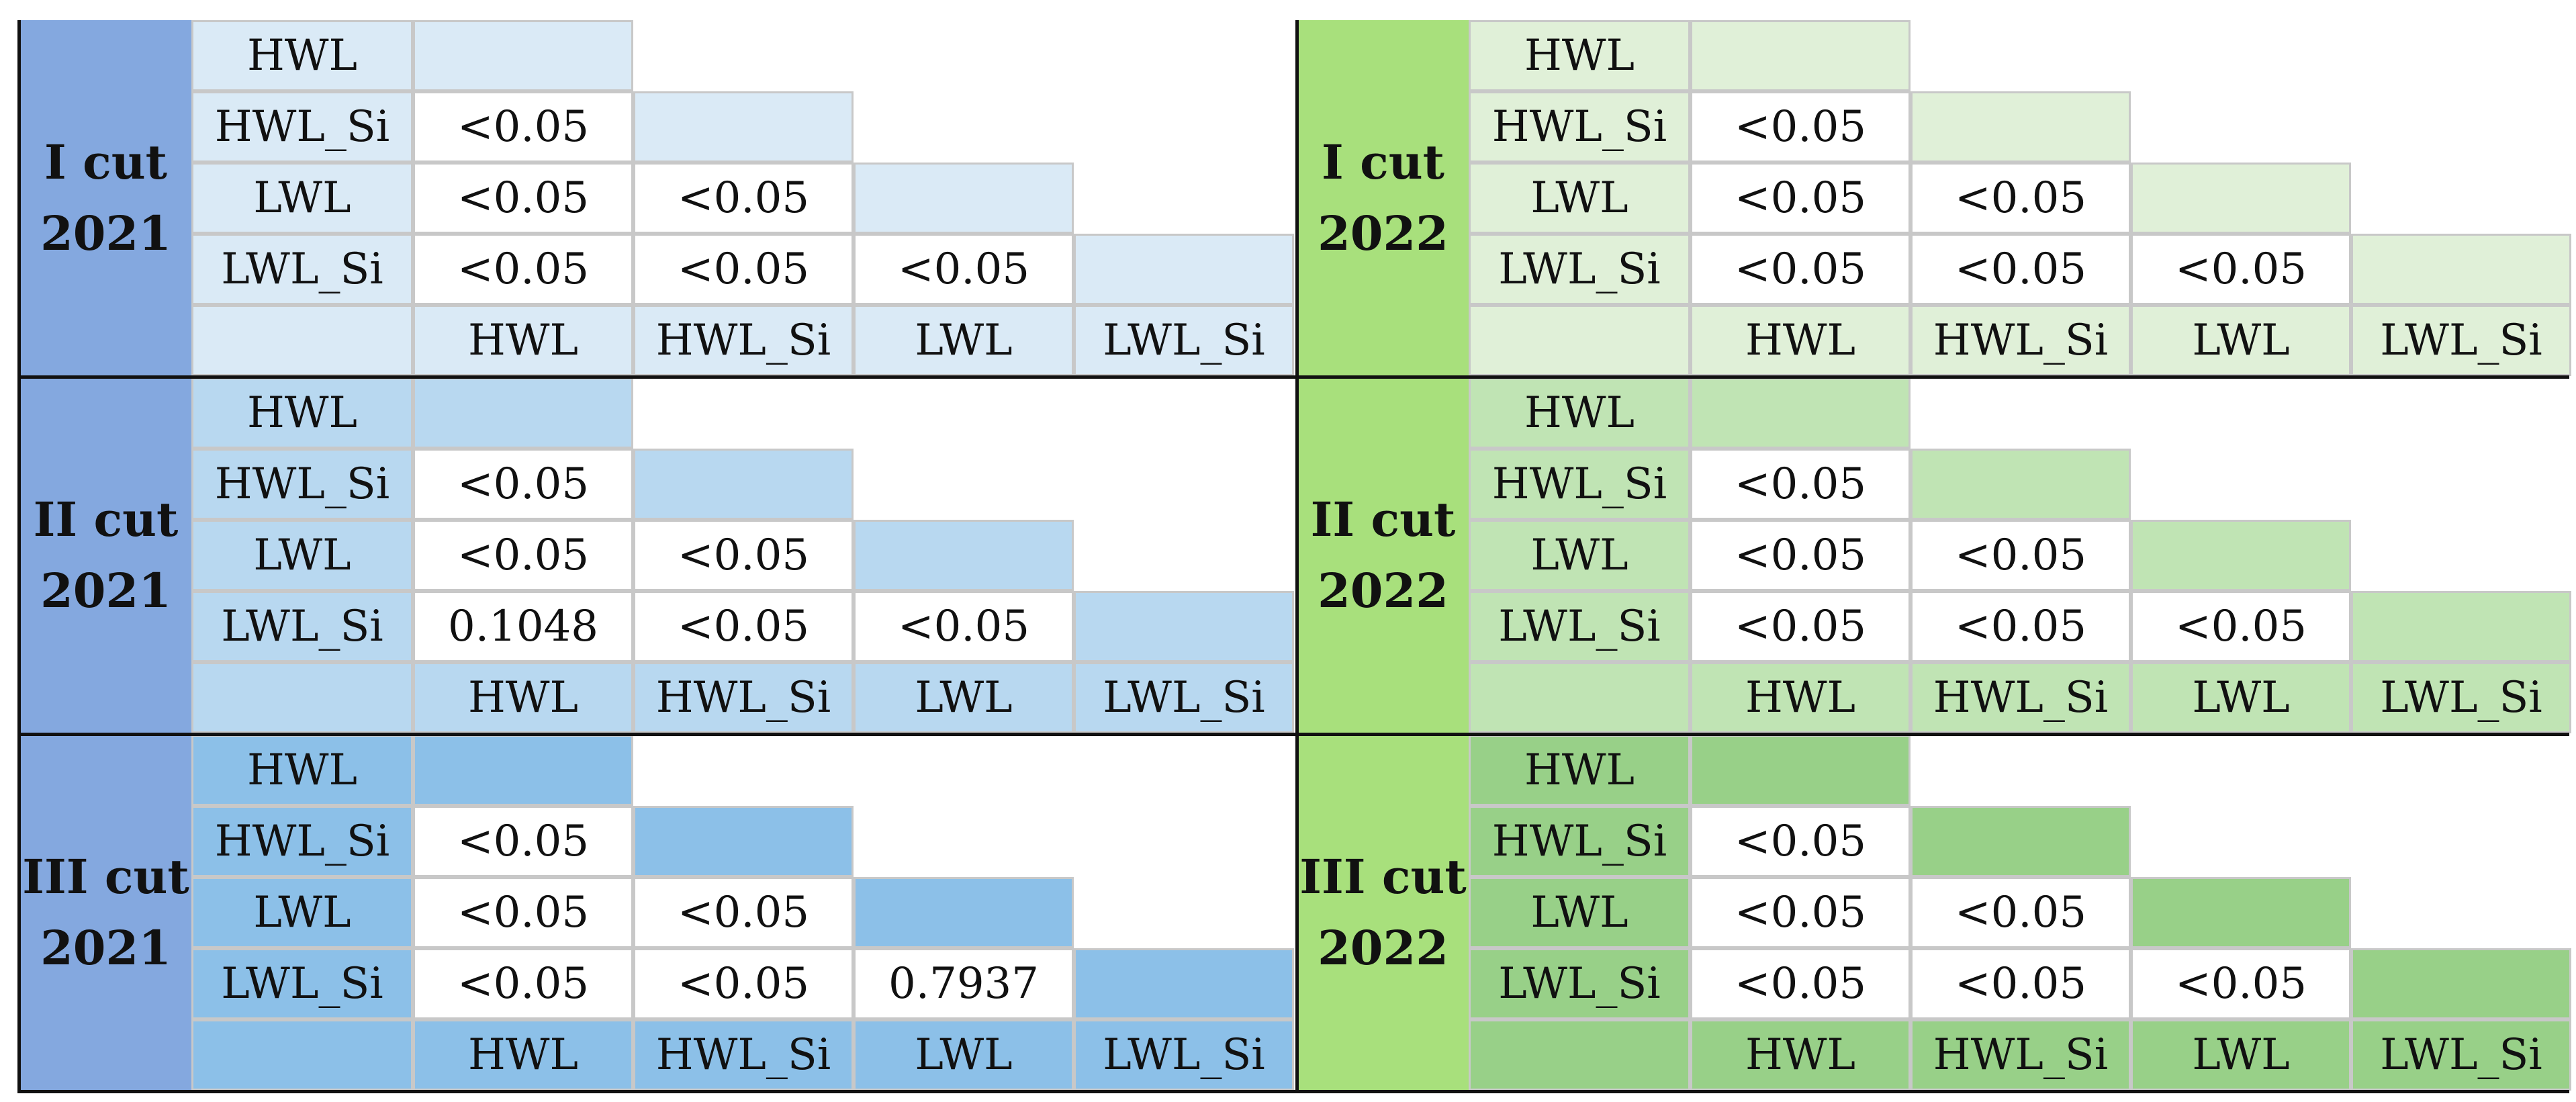  I want to click on table-left-rule, so click(19, 556).